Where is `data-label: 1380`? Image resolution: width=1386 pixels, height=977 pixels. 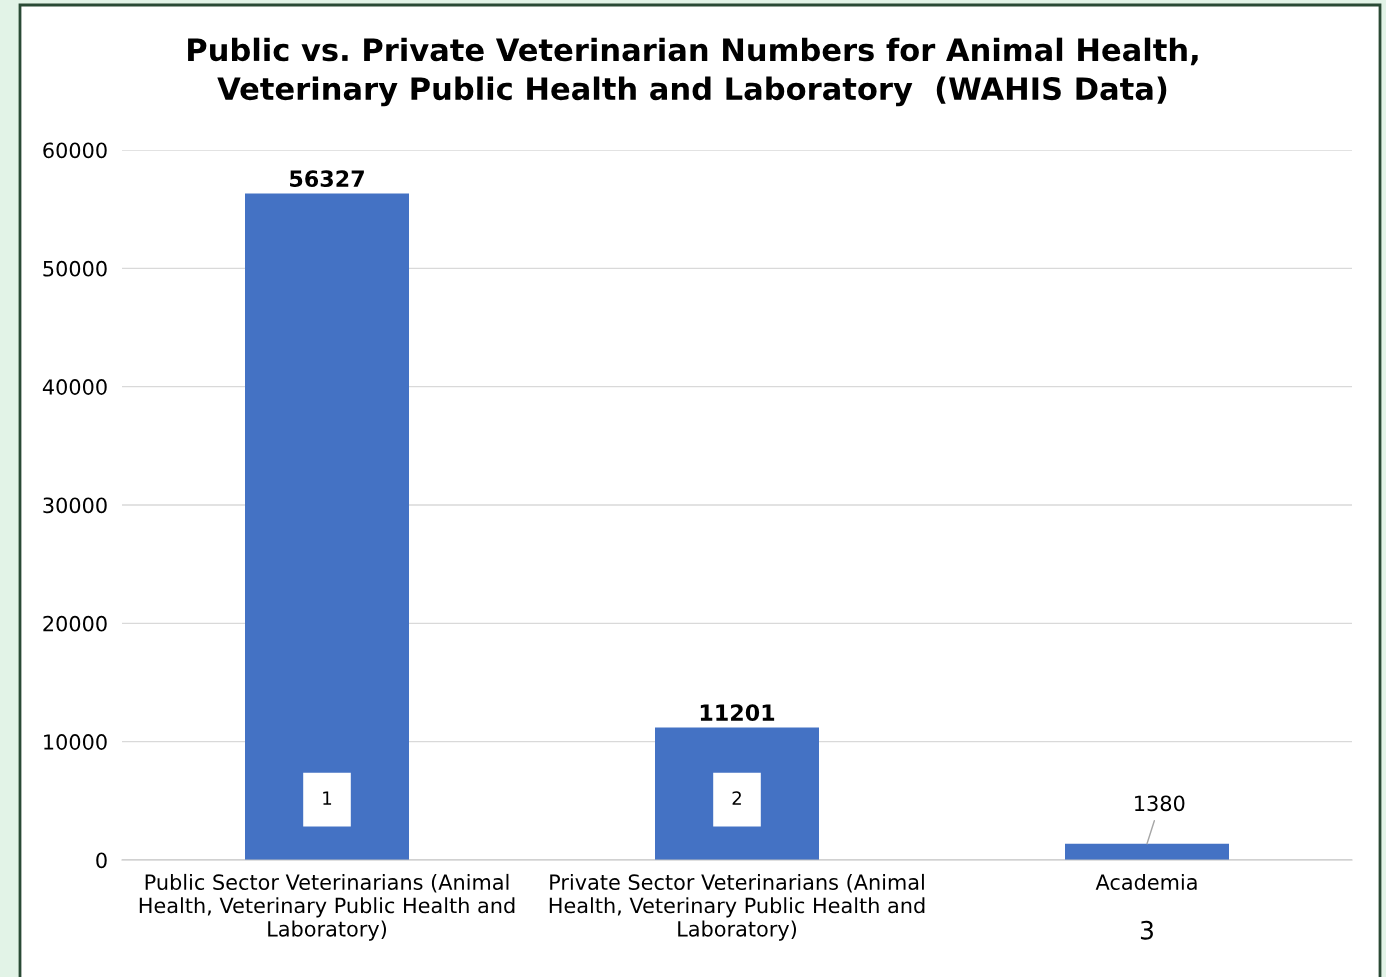
data-label: 1380 is located at coordinates (1160, 803).